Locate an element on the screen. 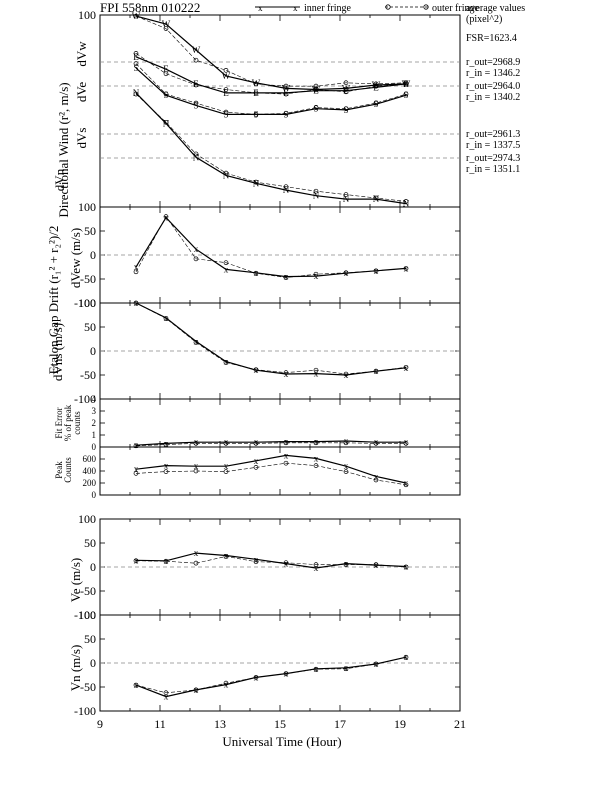  ve-outer-point is located at coordinates (166, 561).